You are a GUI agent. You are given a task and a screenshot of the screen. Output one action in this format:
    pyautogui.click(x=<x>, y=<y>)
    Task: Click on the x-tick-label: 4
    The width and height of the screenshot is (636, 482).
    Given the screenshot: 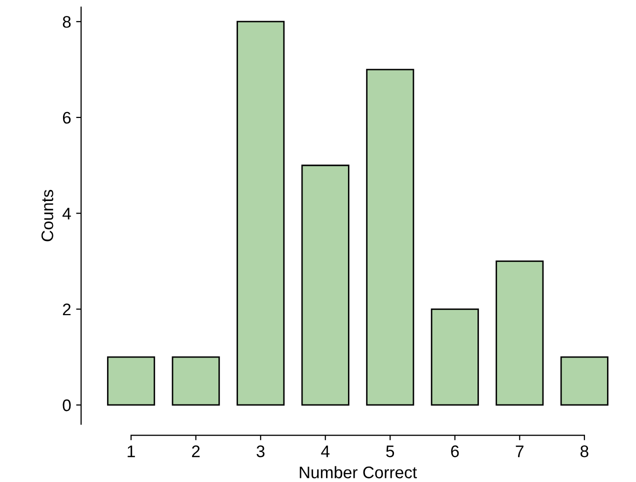 What is the action you would take?
    pyautogui.click(x=325, y=452)
    